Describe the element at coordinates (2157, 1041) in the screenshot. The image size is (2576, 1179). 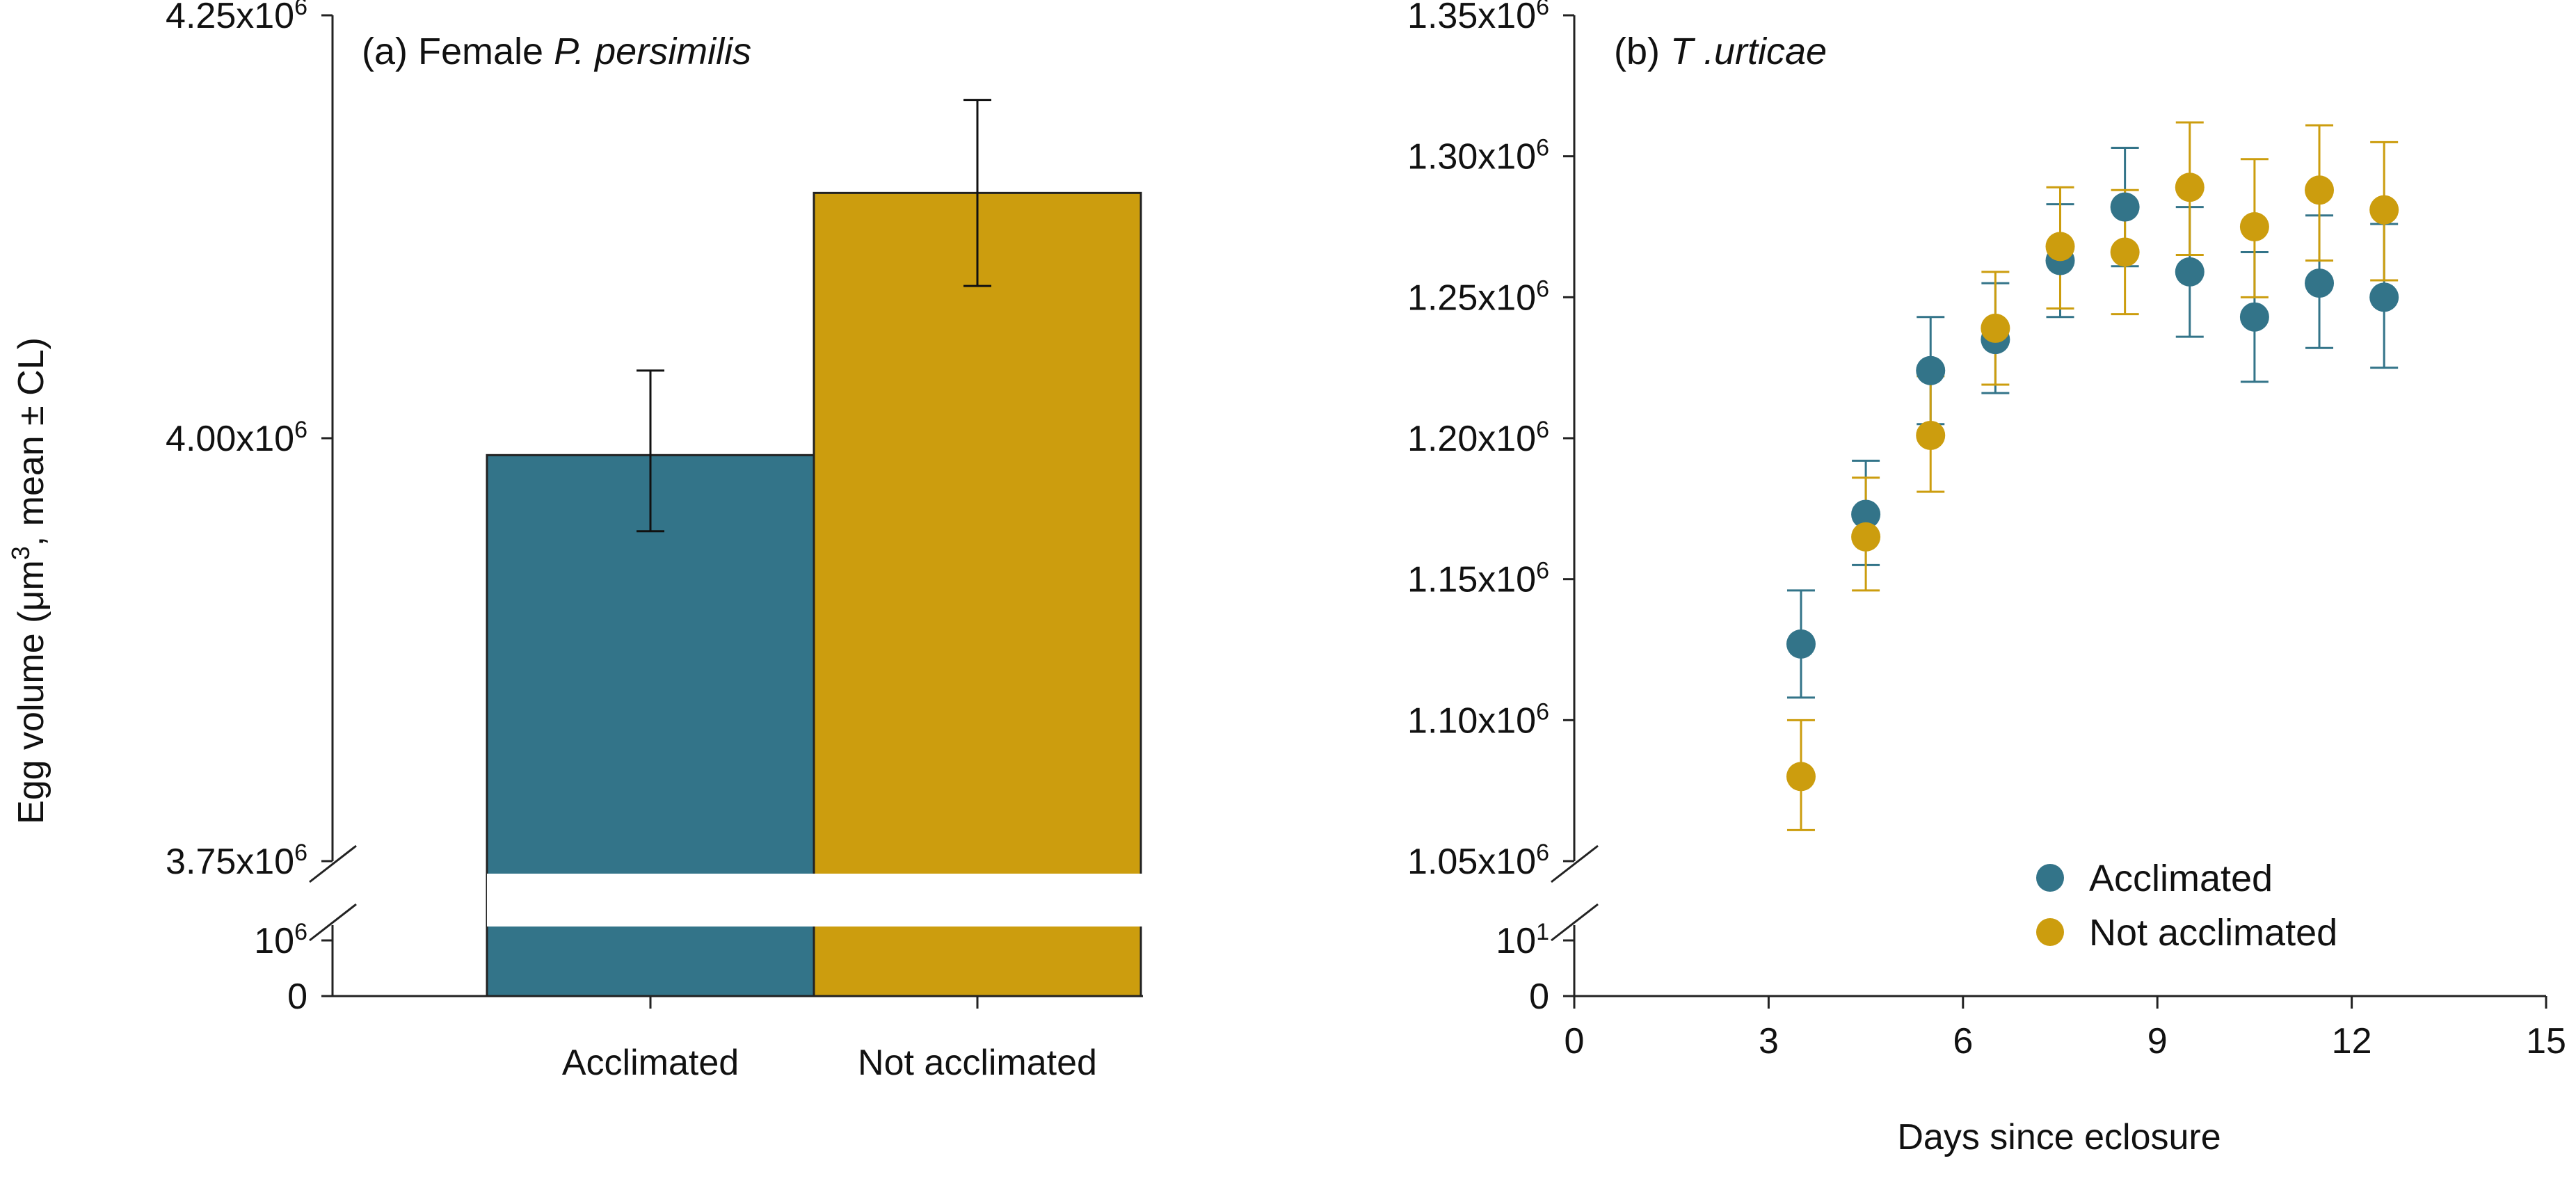
I see `x-tick-label: 9` at that location.